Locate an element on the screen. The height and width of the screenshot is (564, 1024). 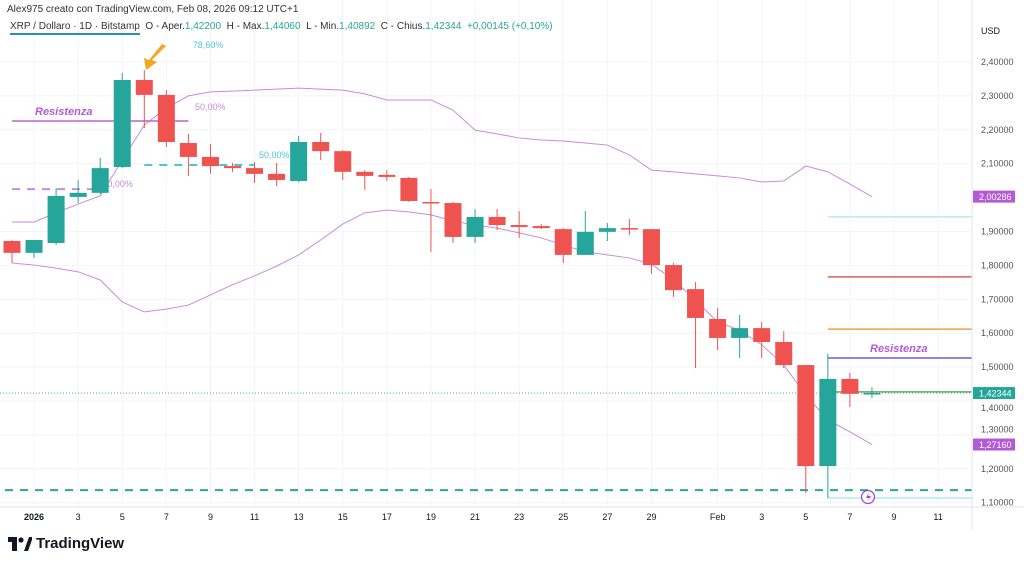
price-badge: 1,27160 is located at coordinates (994, 444).